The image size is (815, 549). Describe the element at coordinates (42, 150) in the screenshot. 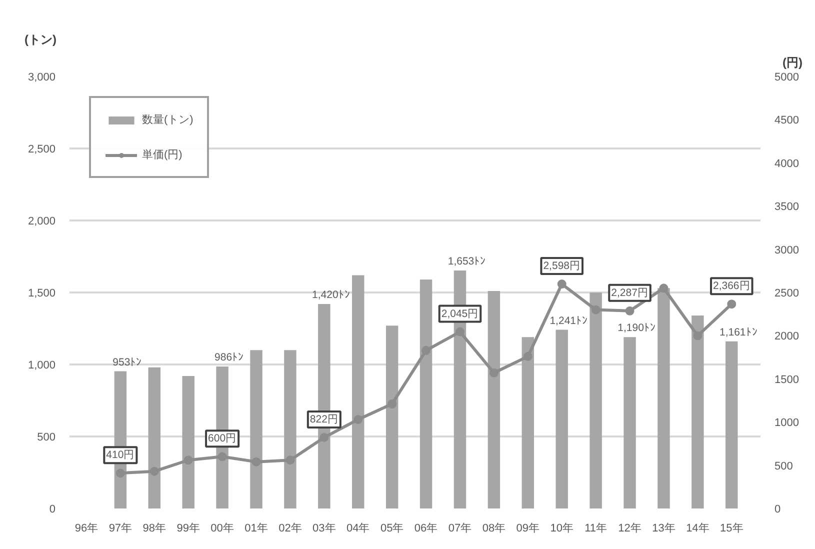

I see `y-tick-label: 2,500` at that location.